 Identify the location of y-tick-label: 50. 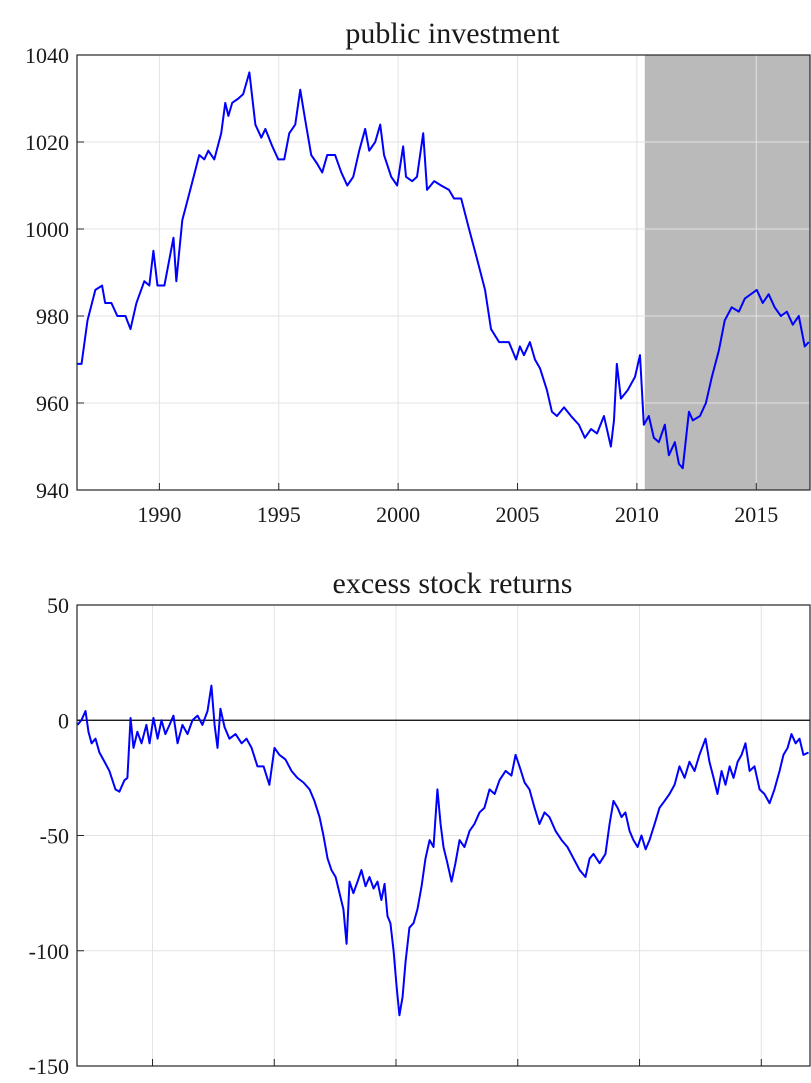
(58, 605).